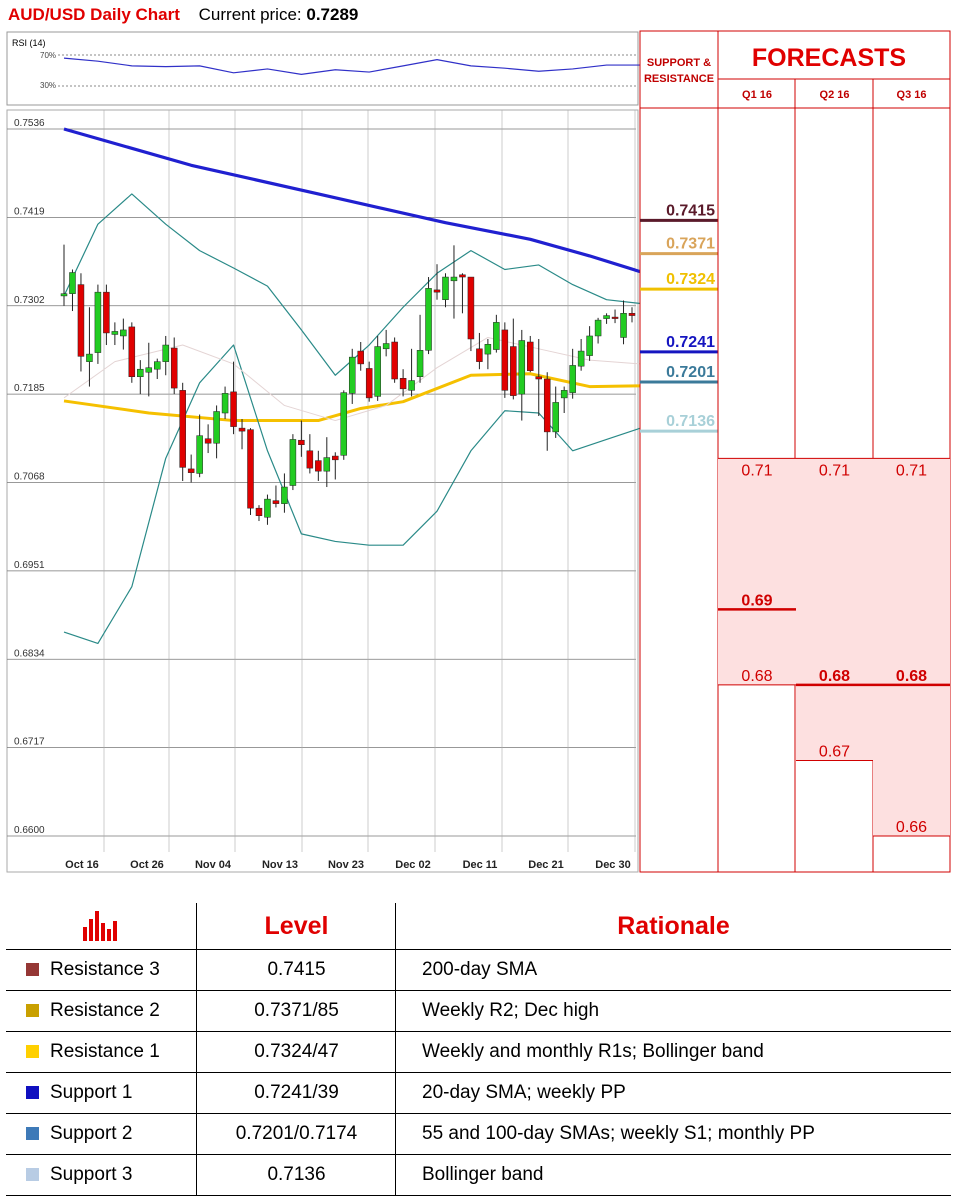 The width and height of the screenshot is (960, 1197). Describe the element at coordinates (673, 1092) in the screenshot. I see `row-rationale: 20-day SMA; weekly PP` at that location.